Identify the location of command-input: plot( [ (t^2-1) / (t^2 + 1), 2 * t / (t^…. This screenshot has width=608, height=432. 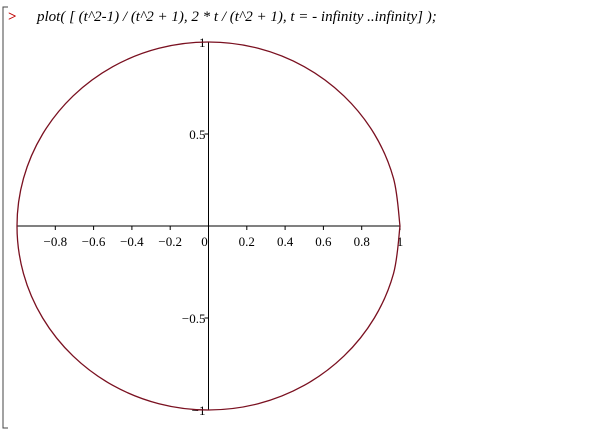
(236, 17).